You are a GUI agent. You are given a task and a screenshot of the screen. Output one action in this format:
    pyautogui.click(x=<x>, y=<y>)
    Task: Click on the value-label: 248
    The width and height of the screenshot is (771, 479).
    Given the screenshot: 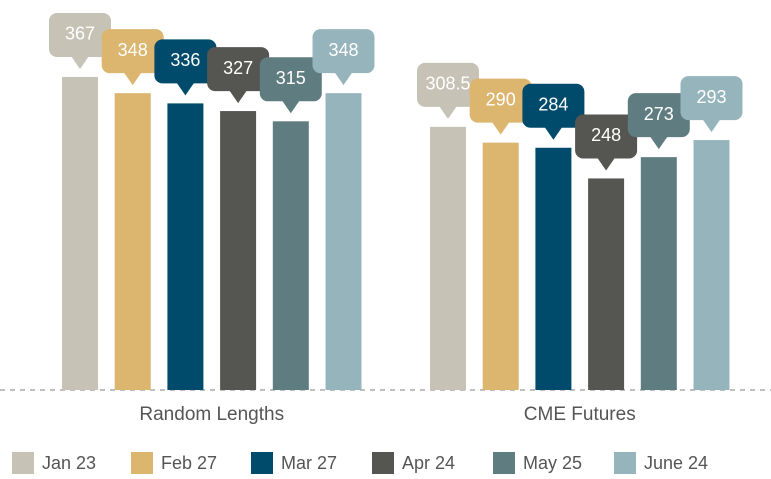 What is the action you would take?
    pyautogui.click(x=606, y=135)
    